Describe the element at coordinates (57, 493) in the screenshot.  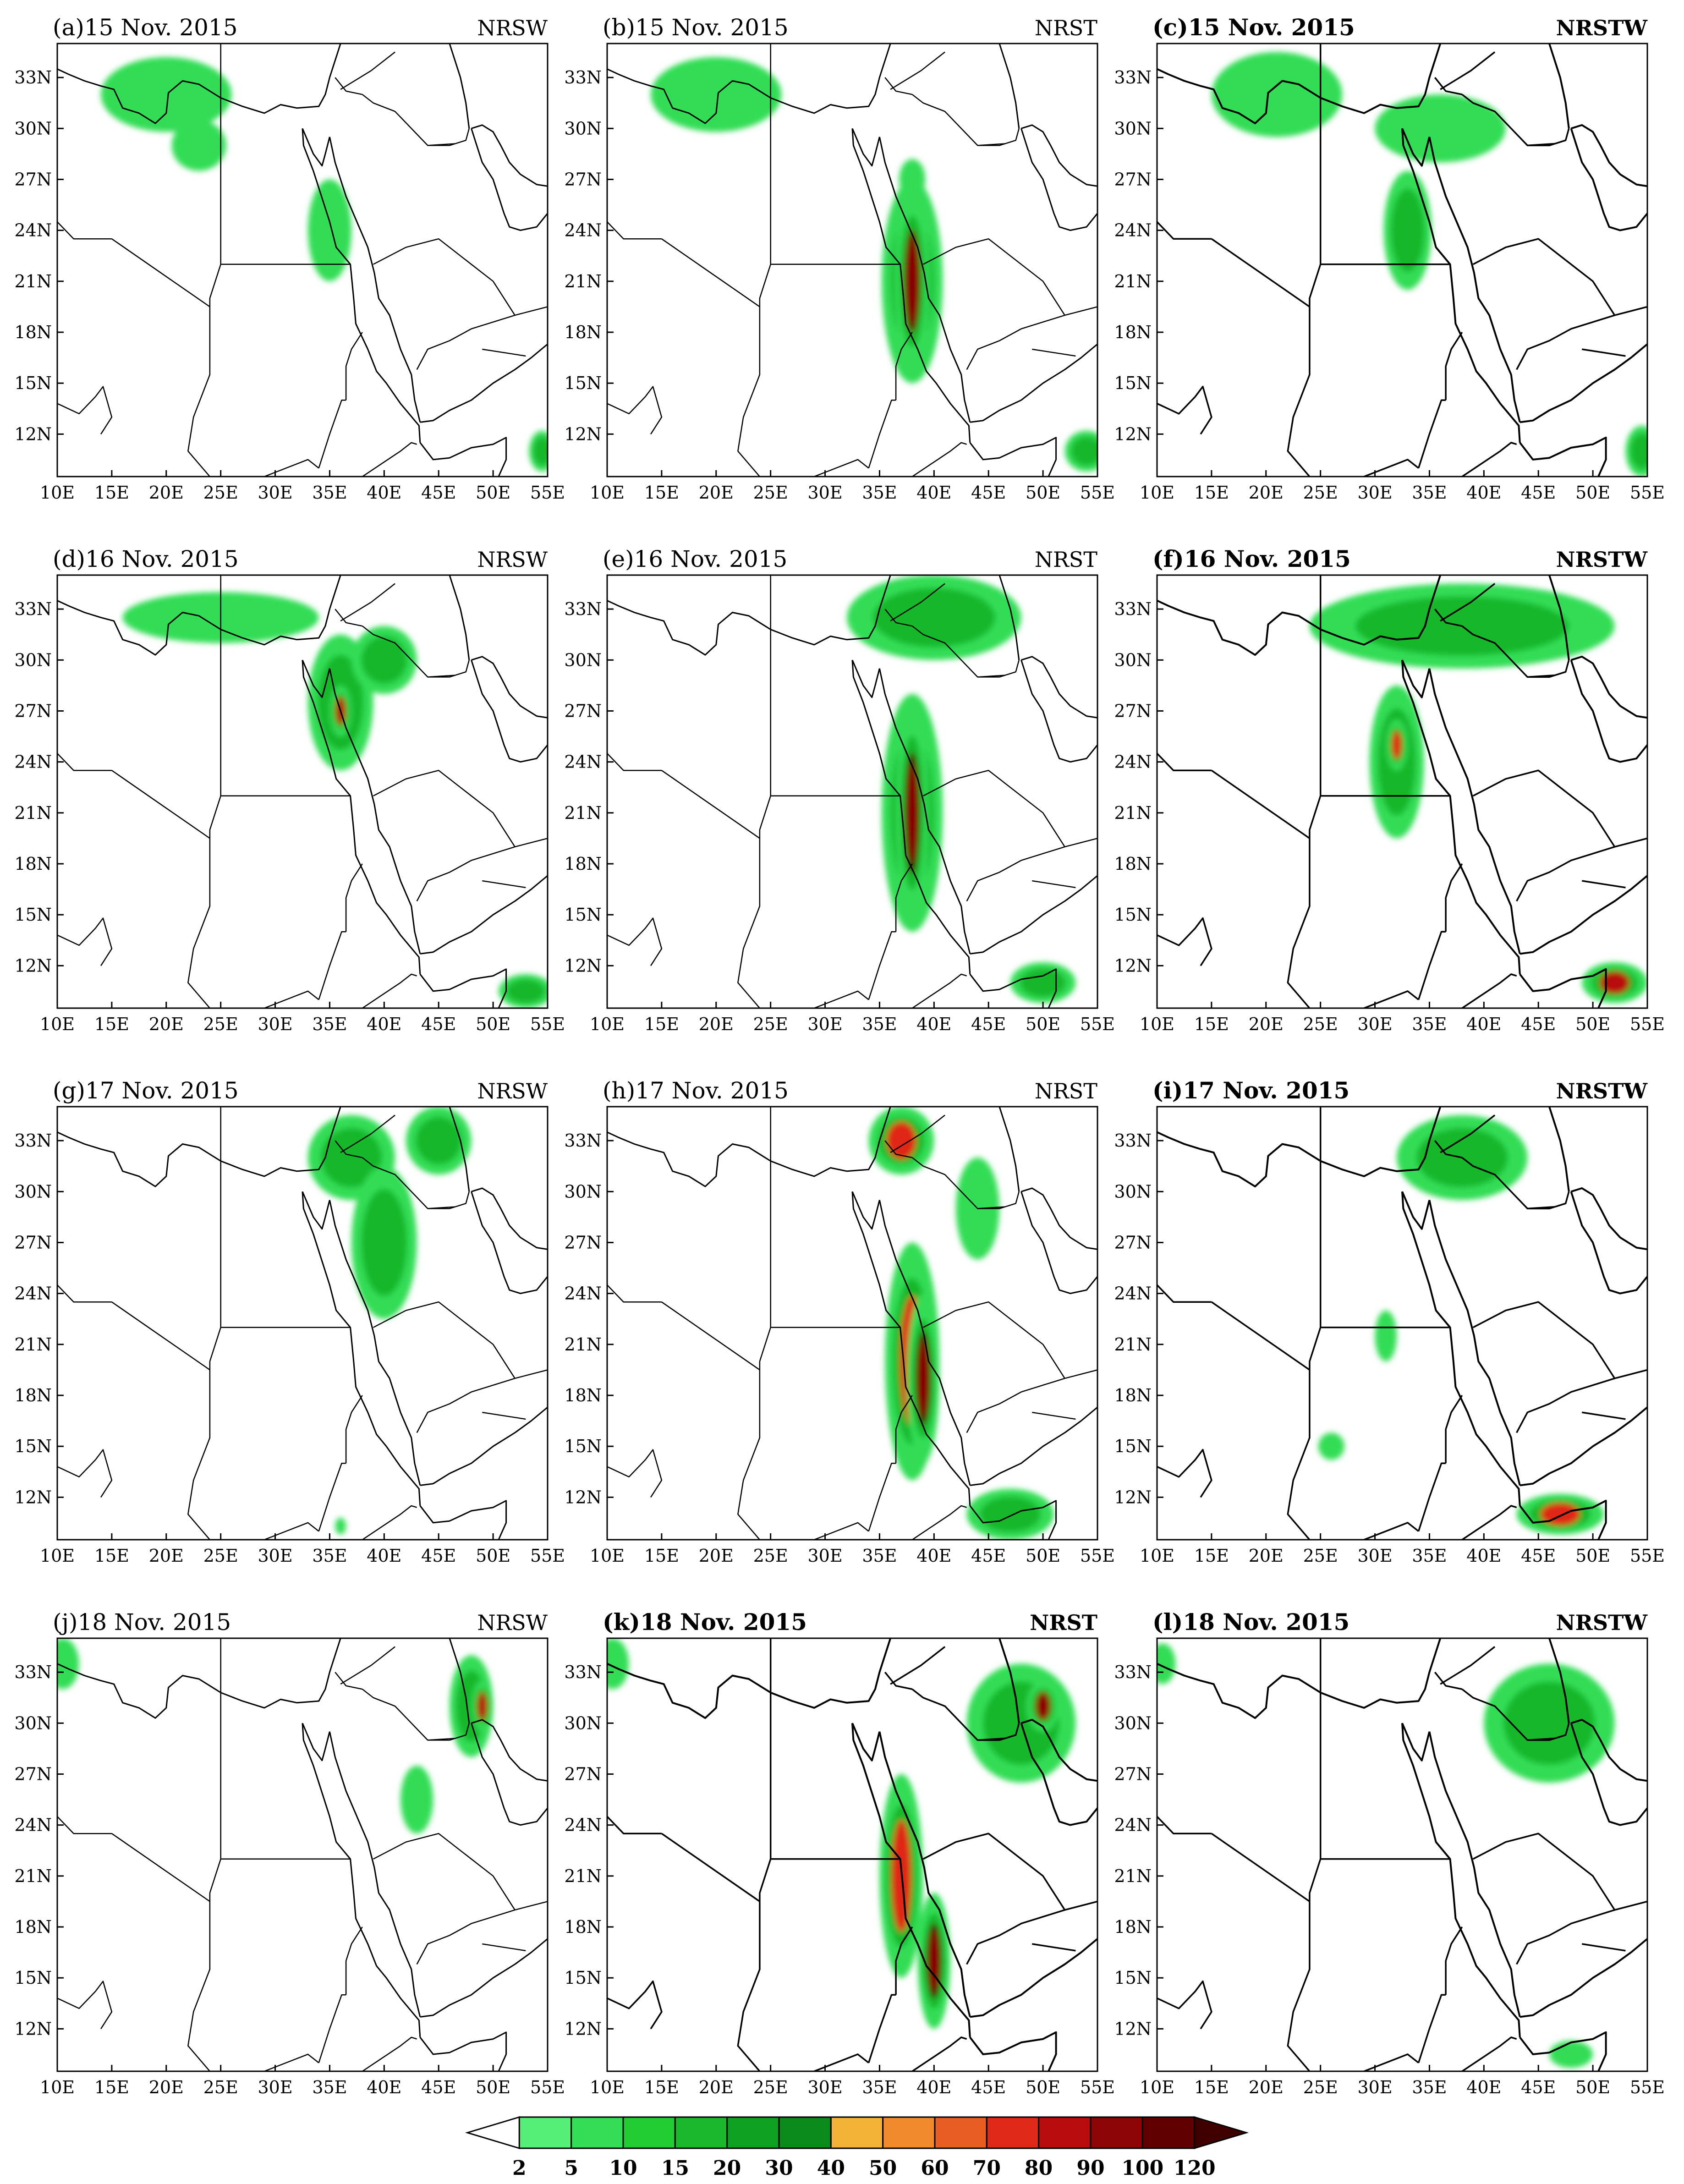
I see `lon-tick-label: 10E` at that location.